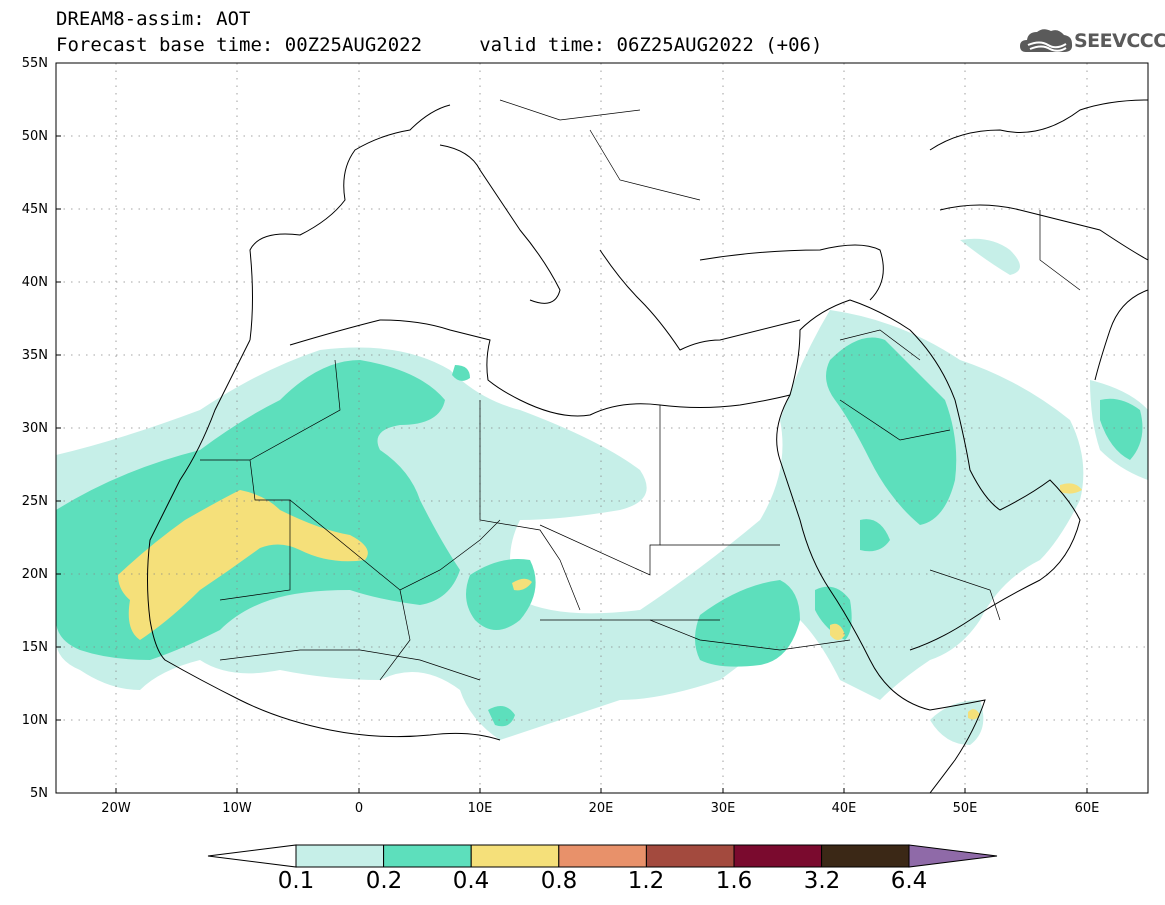 The height and width of the screenshot is (905, 1165). Describe the element at coordinates (822, 881) in the screenshot. I see `colorbar-label: 3.2` at that location.